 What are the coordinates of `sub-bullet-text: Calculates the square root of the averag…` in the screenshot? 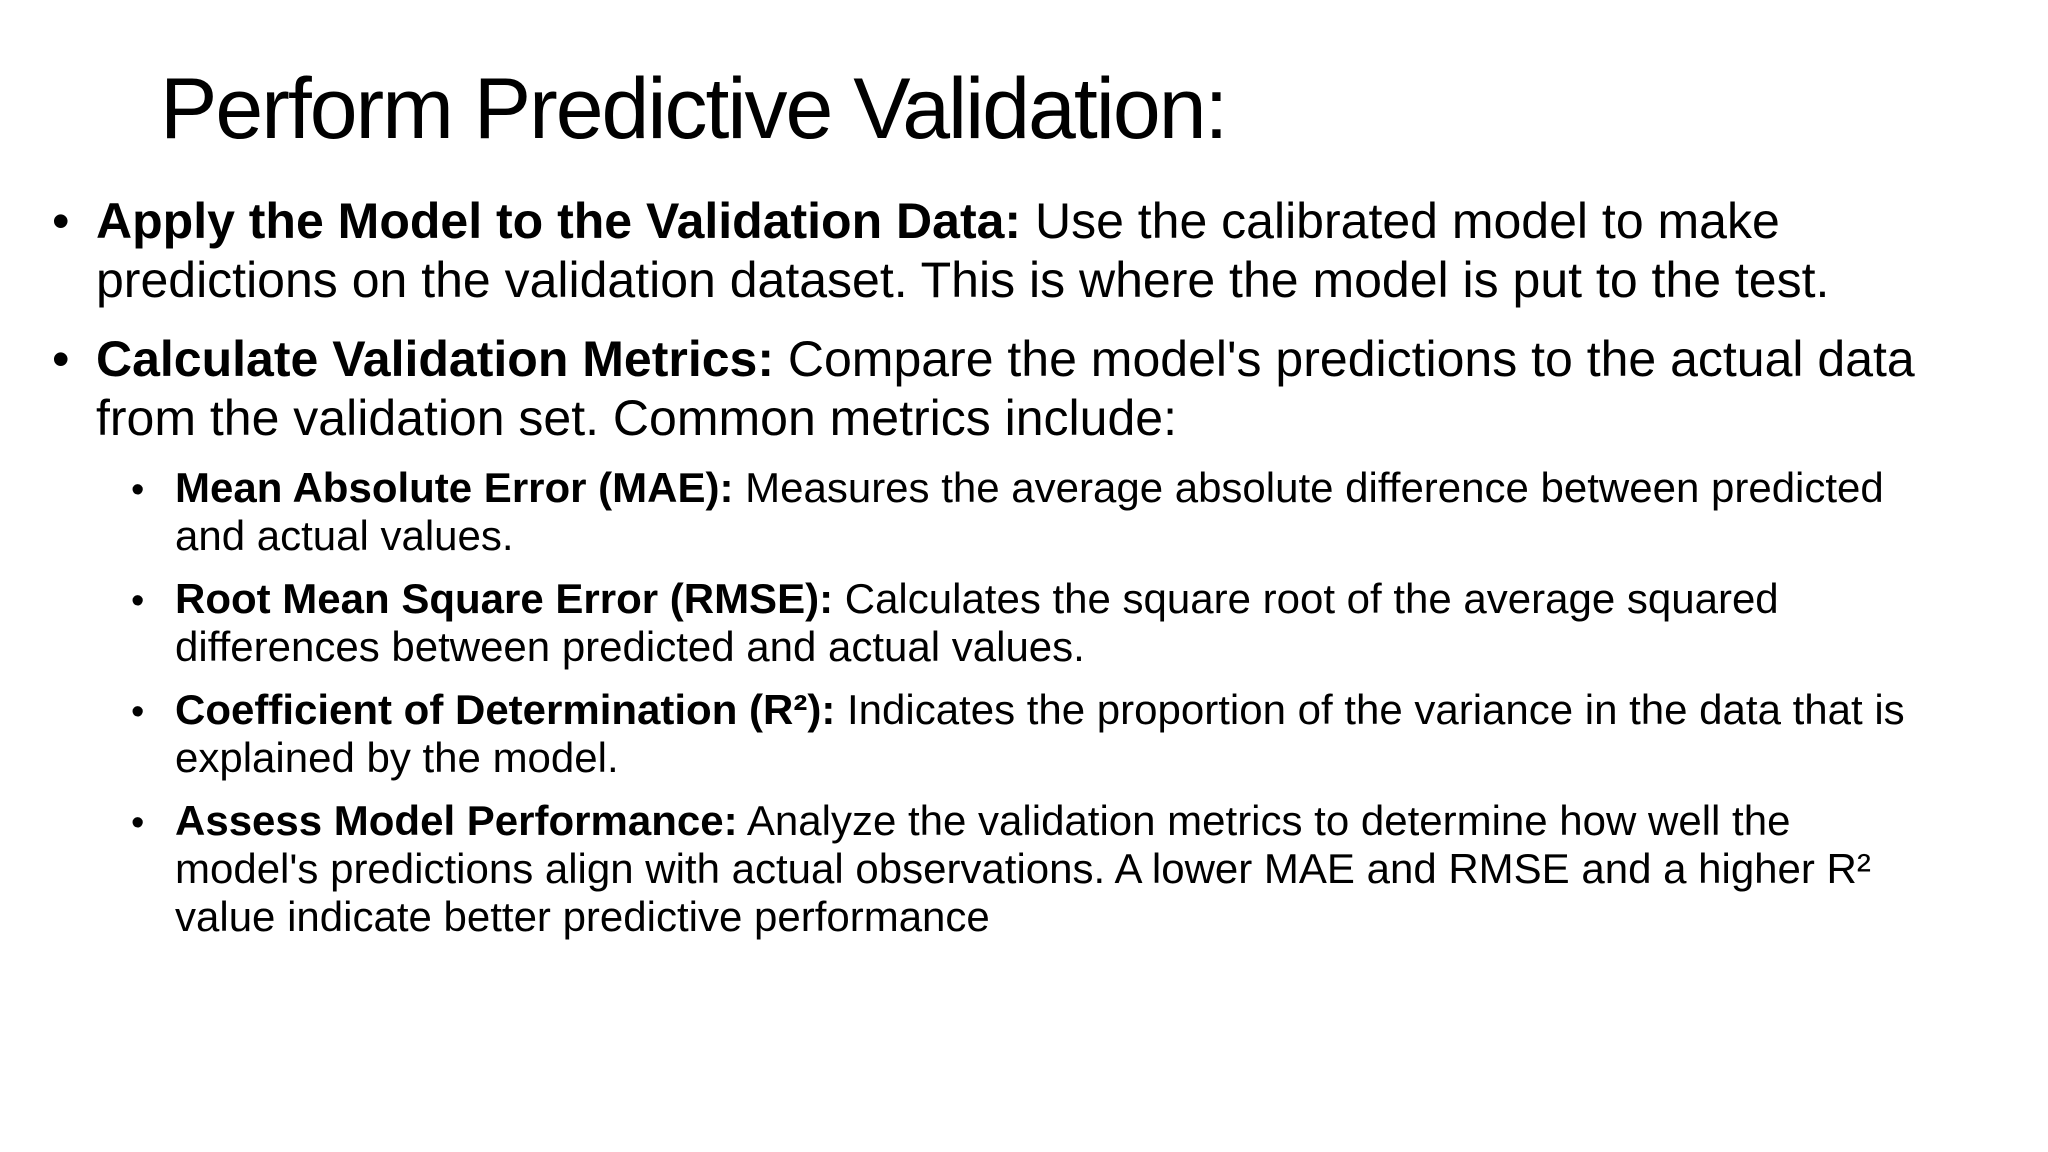 It's located at (977, 622).